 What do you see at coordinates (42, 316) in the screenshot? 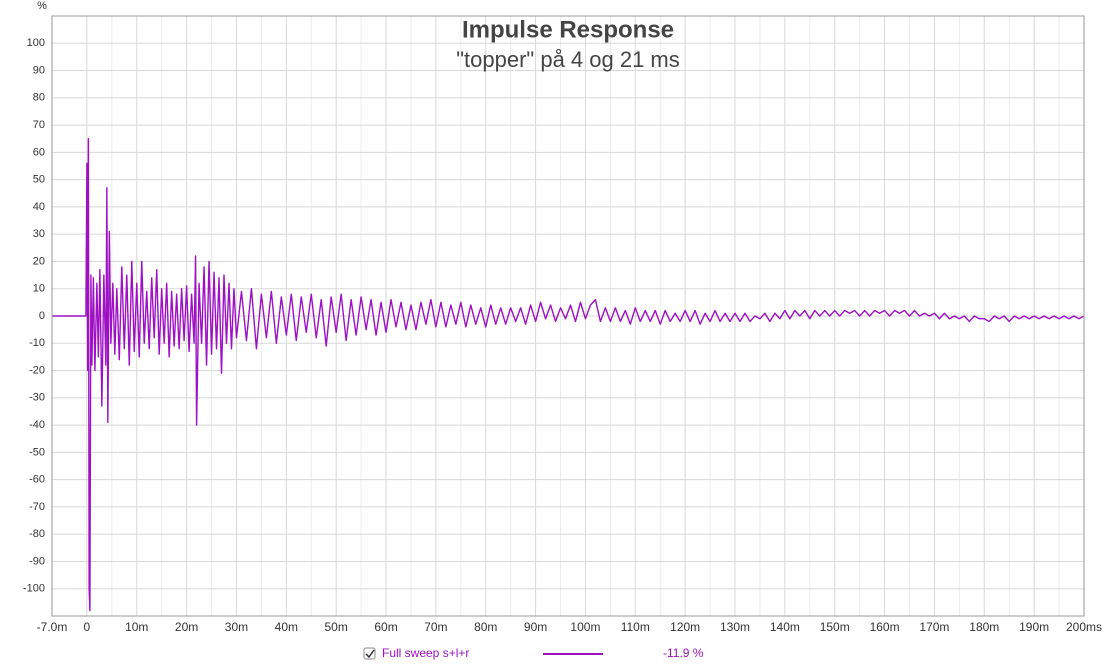
I see `y-tick-label: 0` at bounding box center [42, 316].